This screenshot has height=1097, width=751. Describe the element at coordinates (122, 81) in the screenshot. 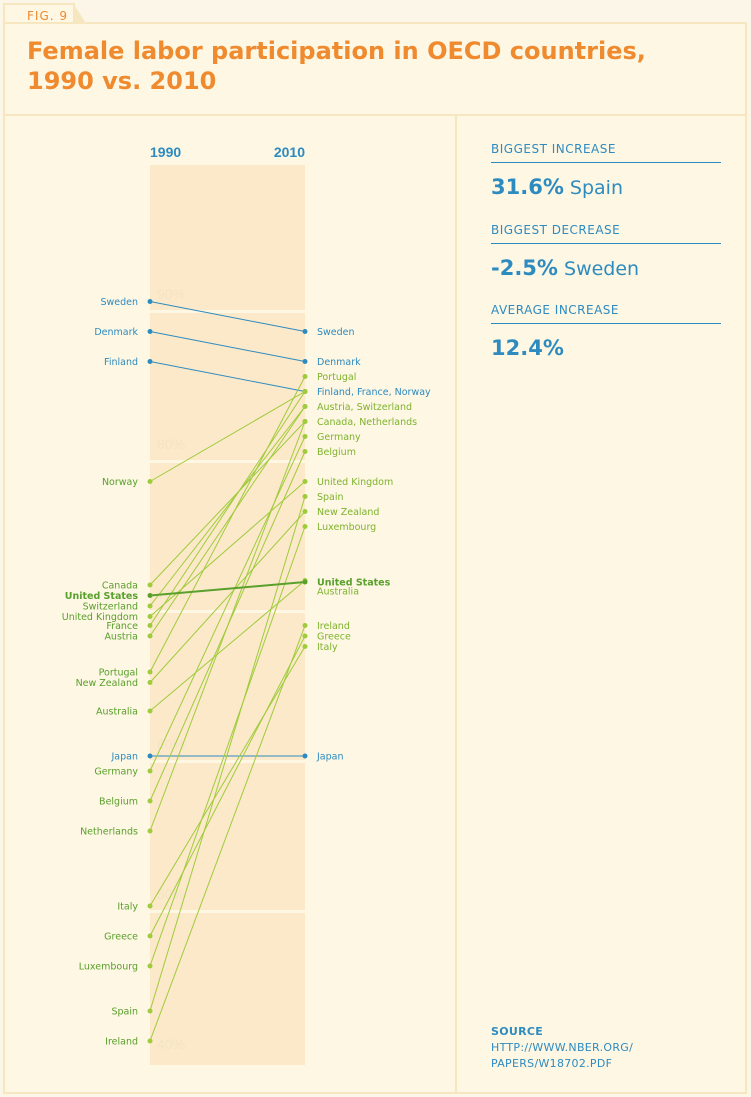

I see `title-line-2: 1990 vs. 2010` at that location.